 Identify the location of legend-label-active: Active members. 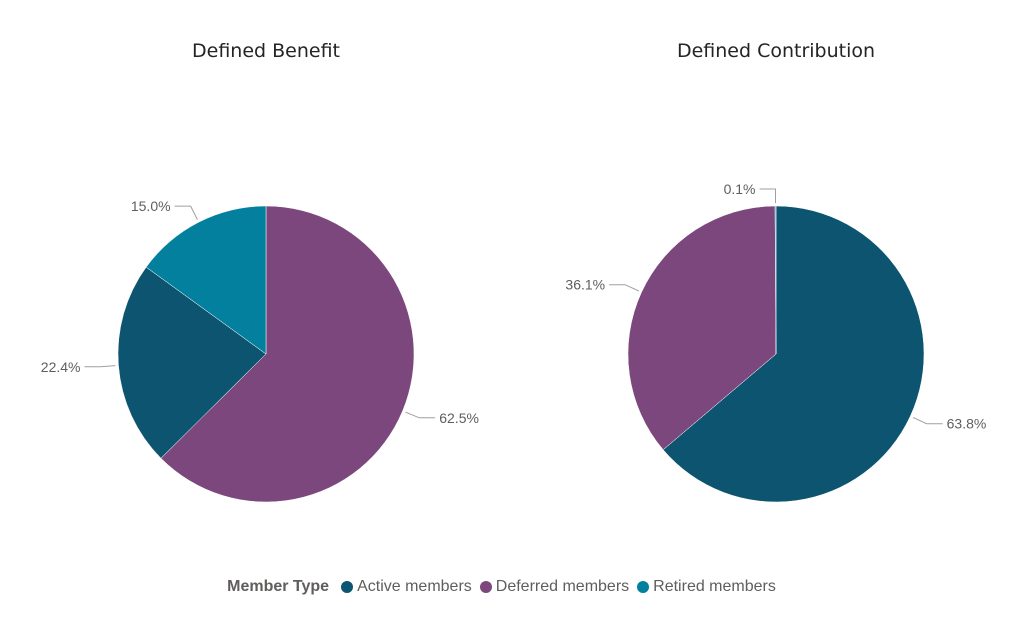
(414, 586).